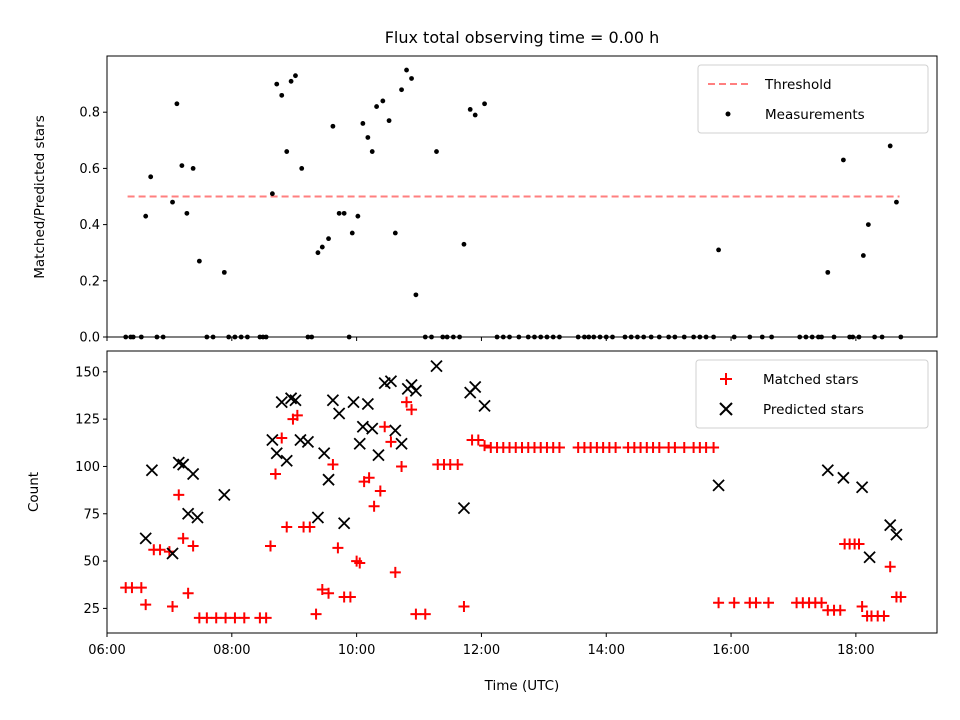 The image size is (960, 720). Describe the element at coordinates (87, 467) in the screenshot. I see `y-tick-label: 100` at that location.